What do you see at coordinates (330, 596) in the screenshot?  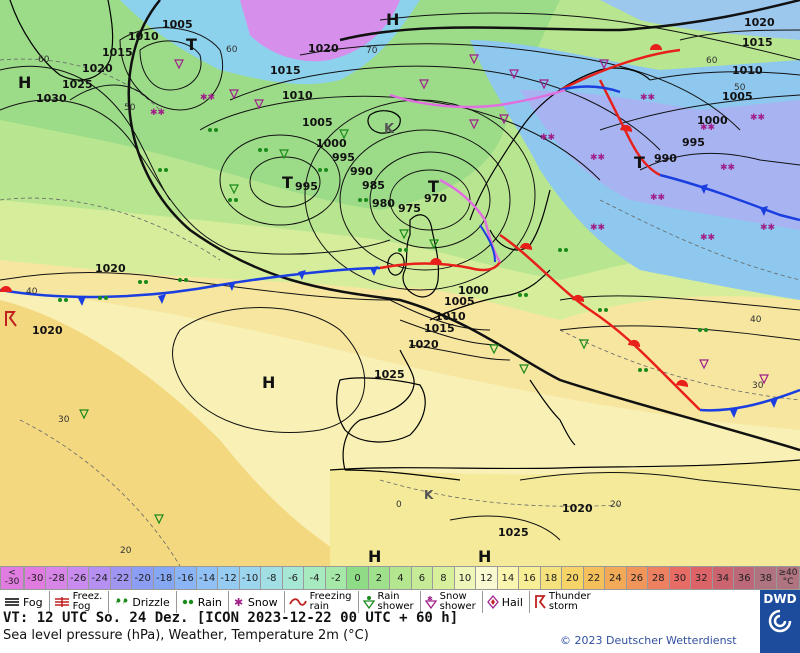 I see `legend-label: Freezing` at bounding box center [330, 596].